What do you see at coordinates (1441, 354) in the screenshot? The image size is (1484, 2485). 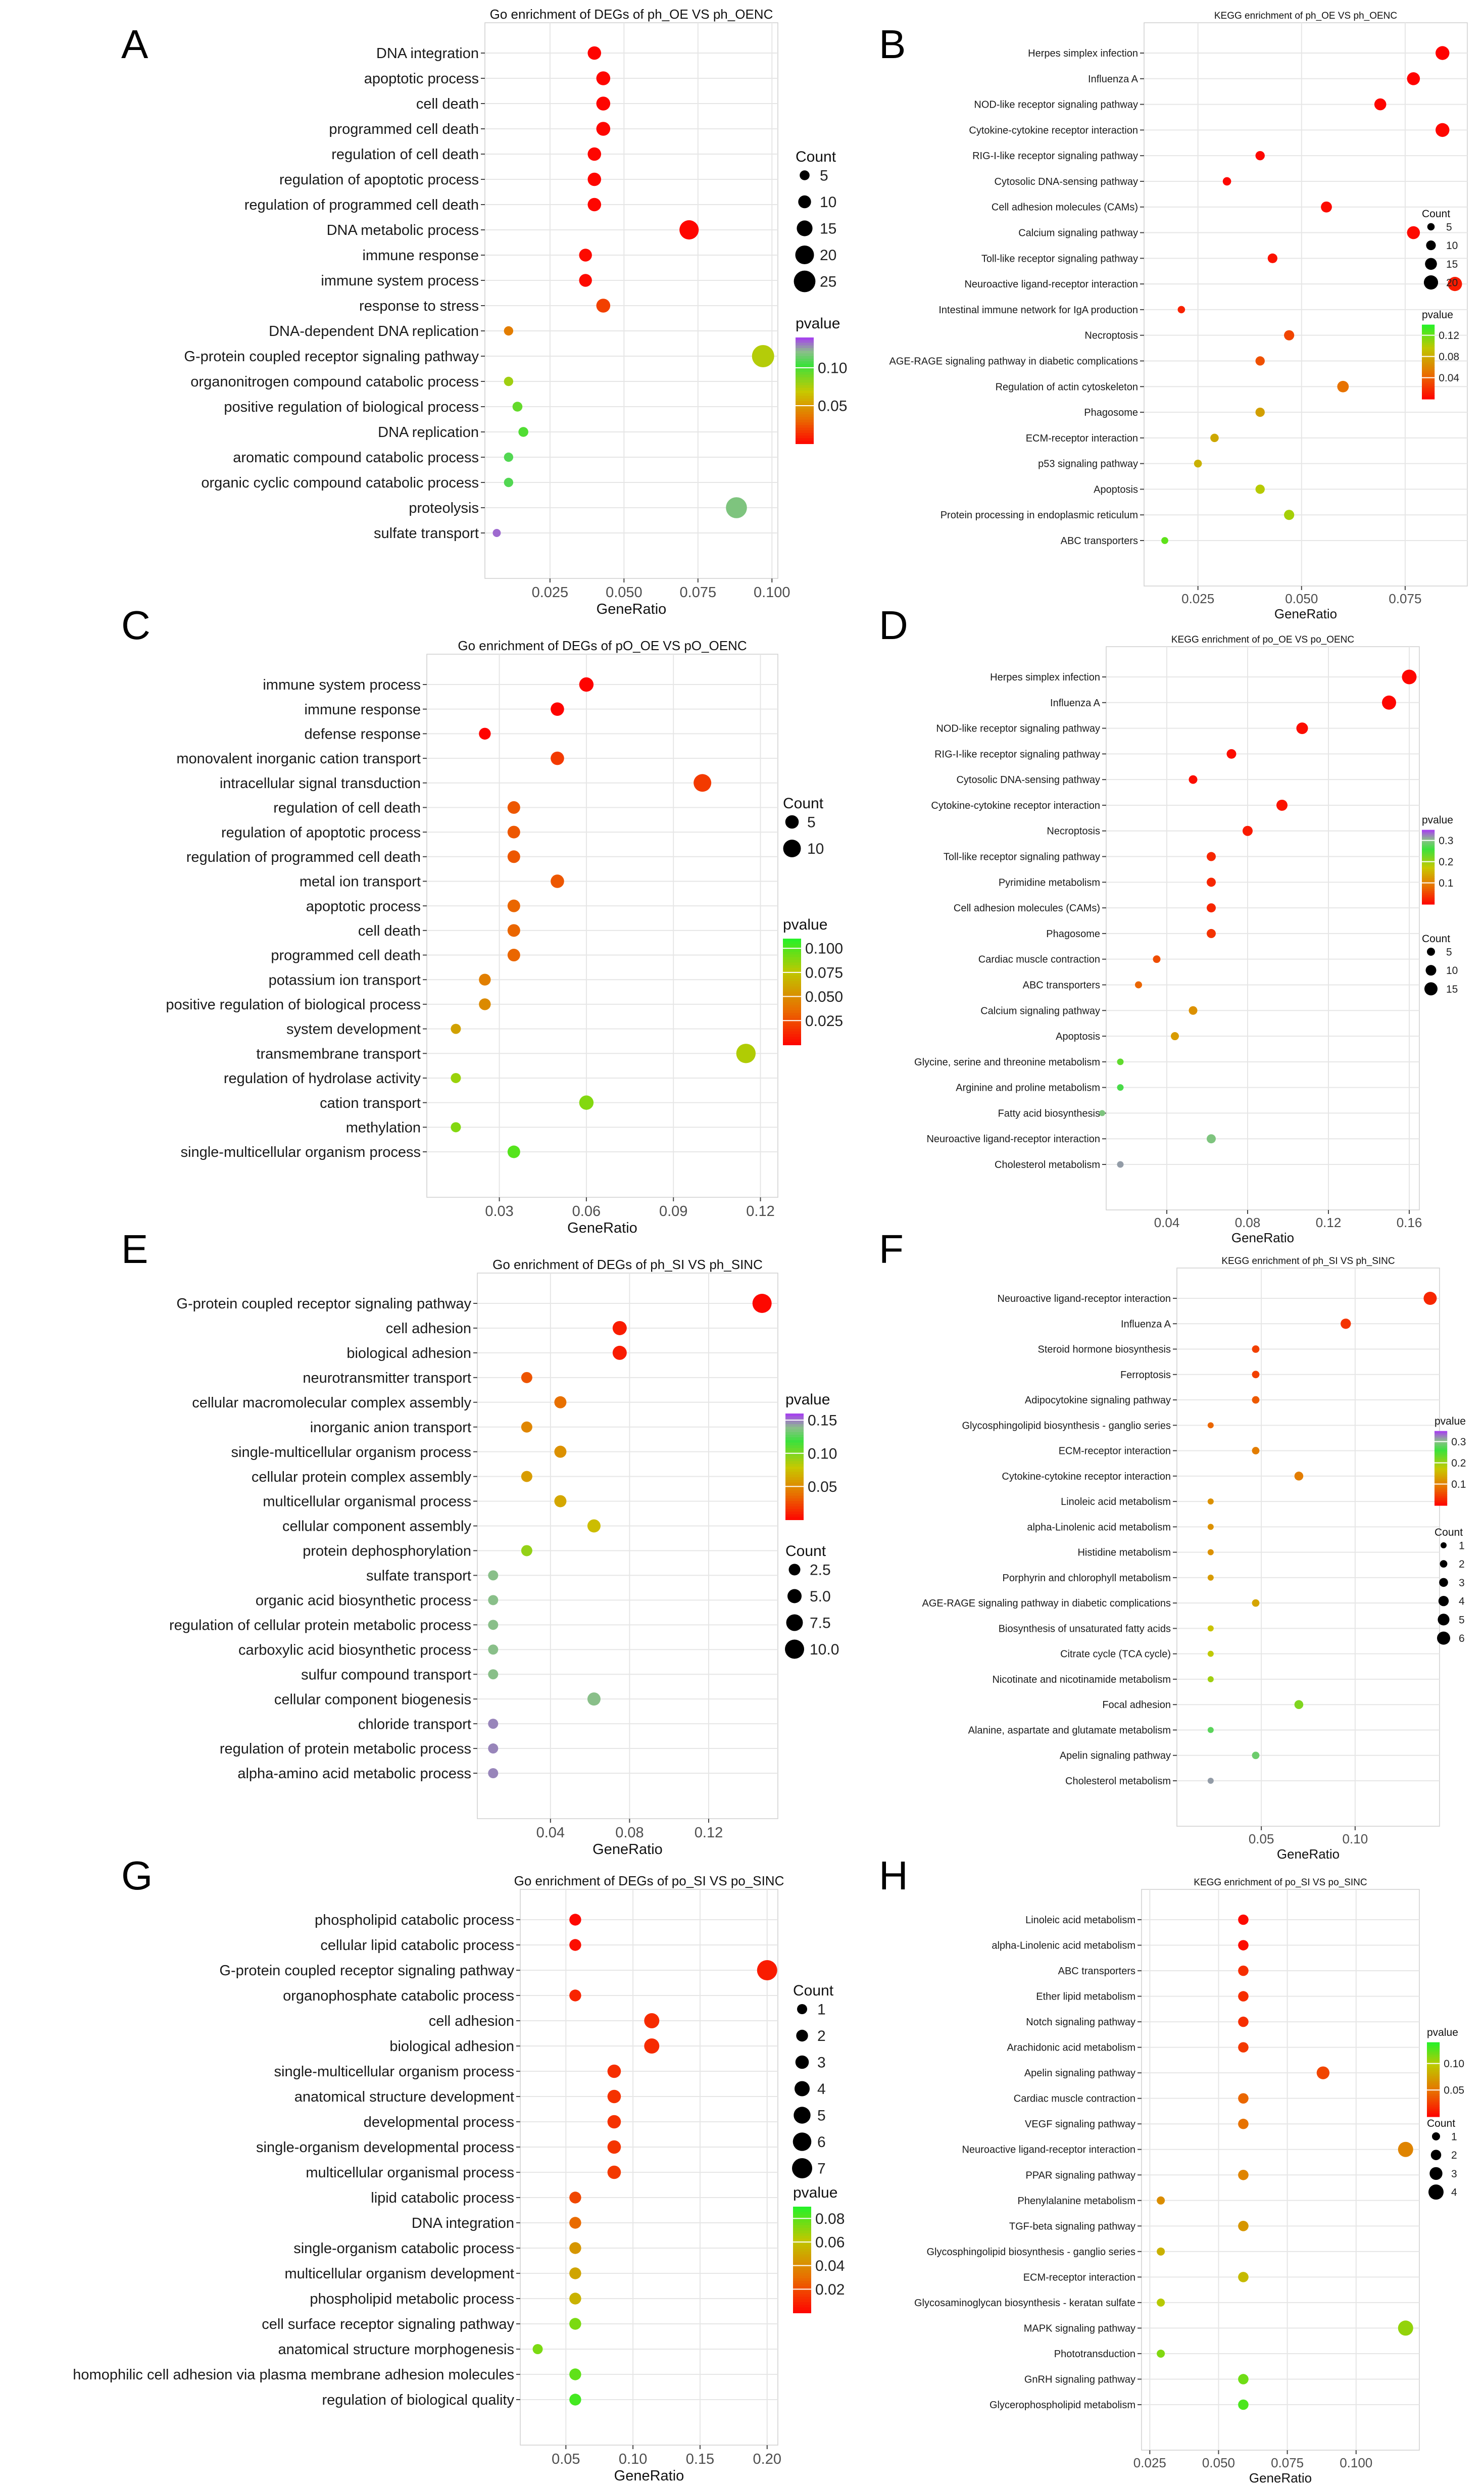 I see `color-legend: pvalue 0.04 0.08 0.12` at bounding box center [1441, 354].